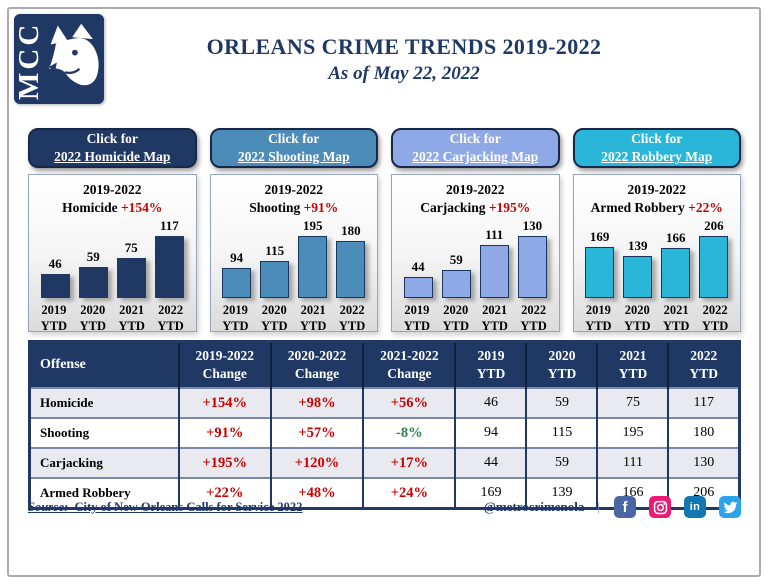 The height and width of the screenshot is (584, 768). What do you see at coordinates (730, 507) in the screenshot?
I see `twitter-icon` at bounding box center [730, 507].